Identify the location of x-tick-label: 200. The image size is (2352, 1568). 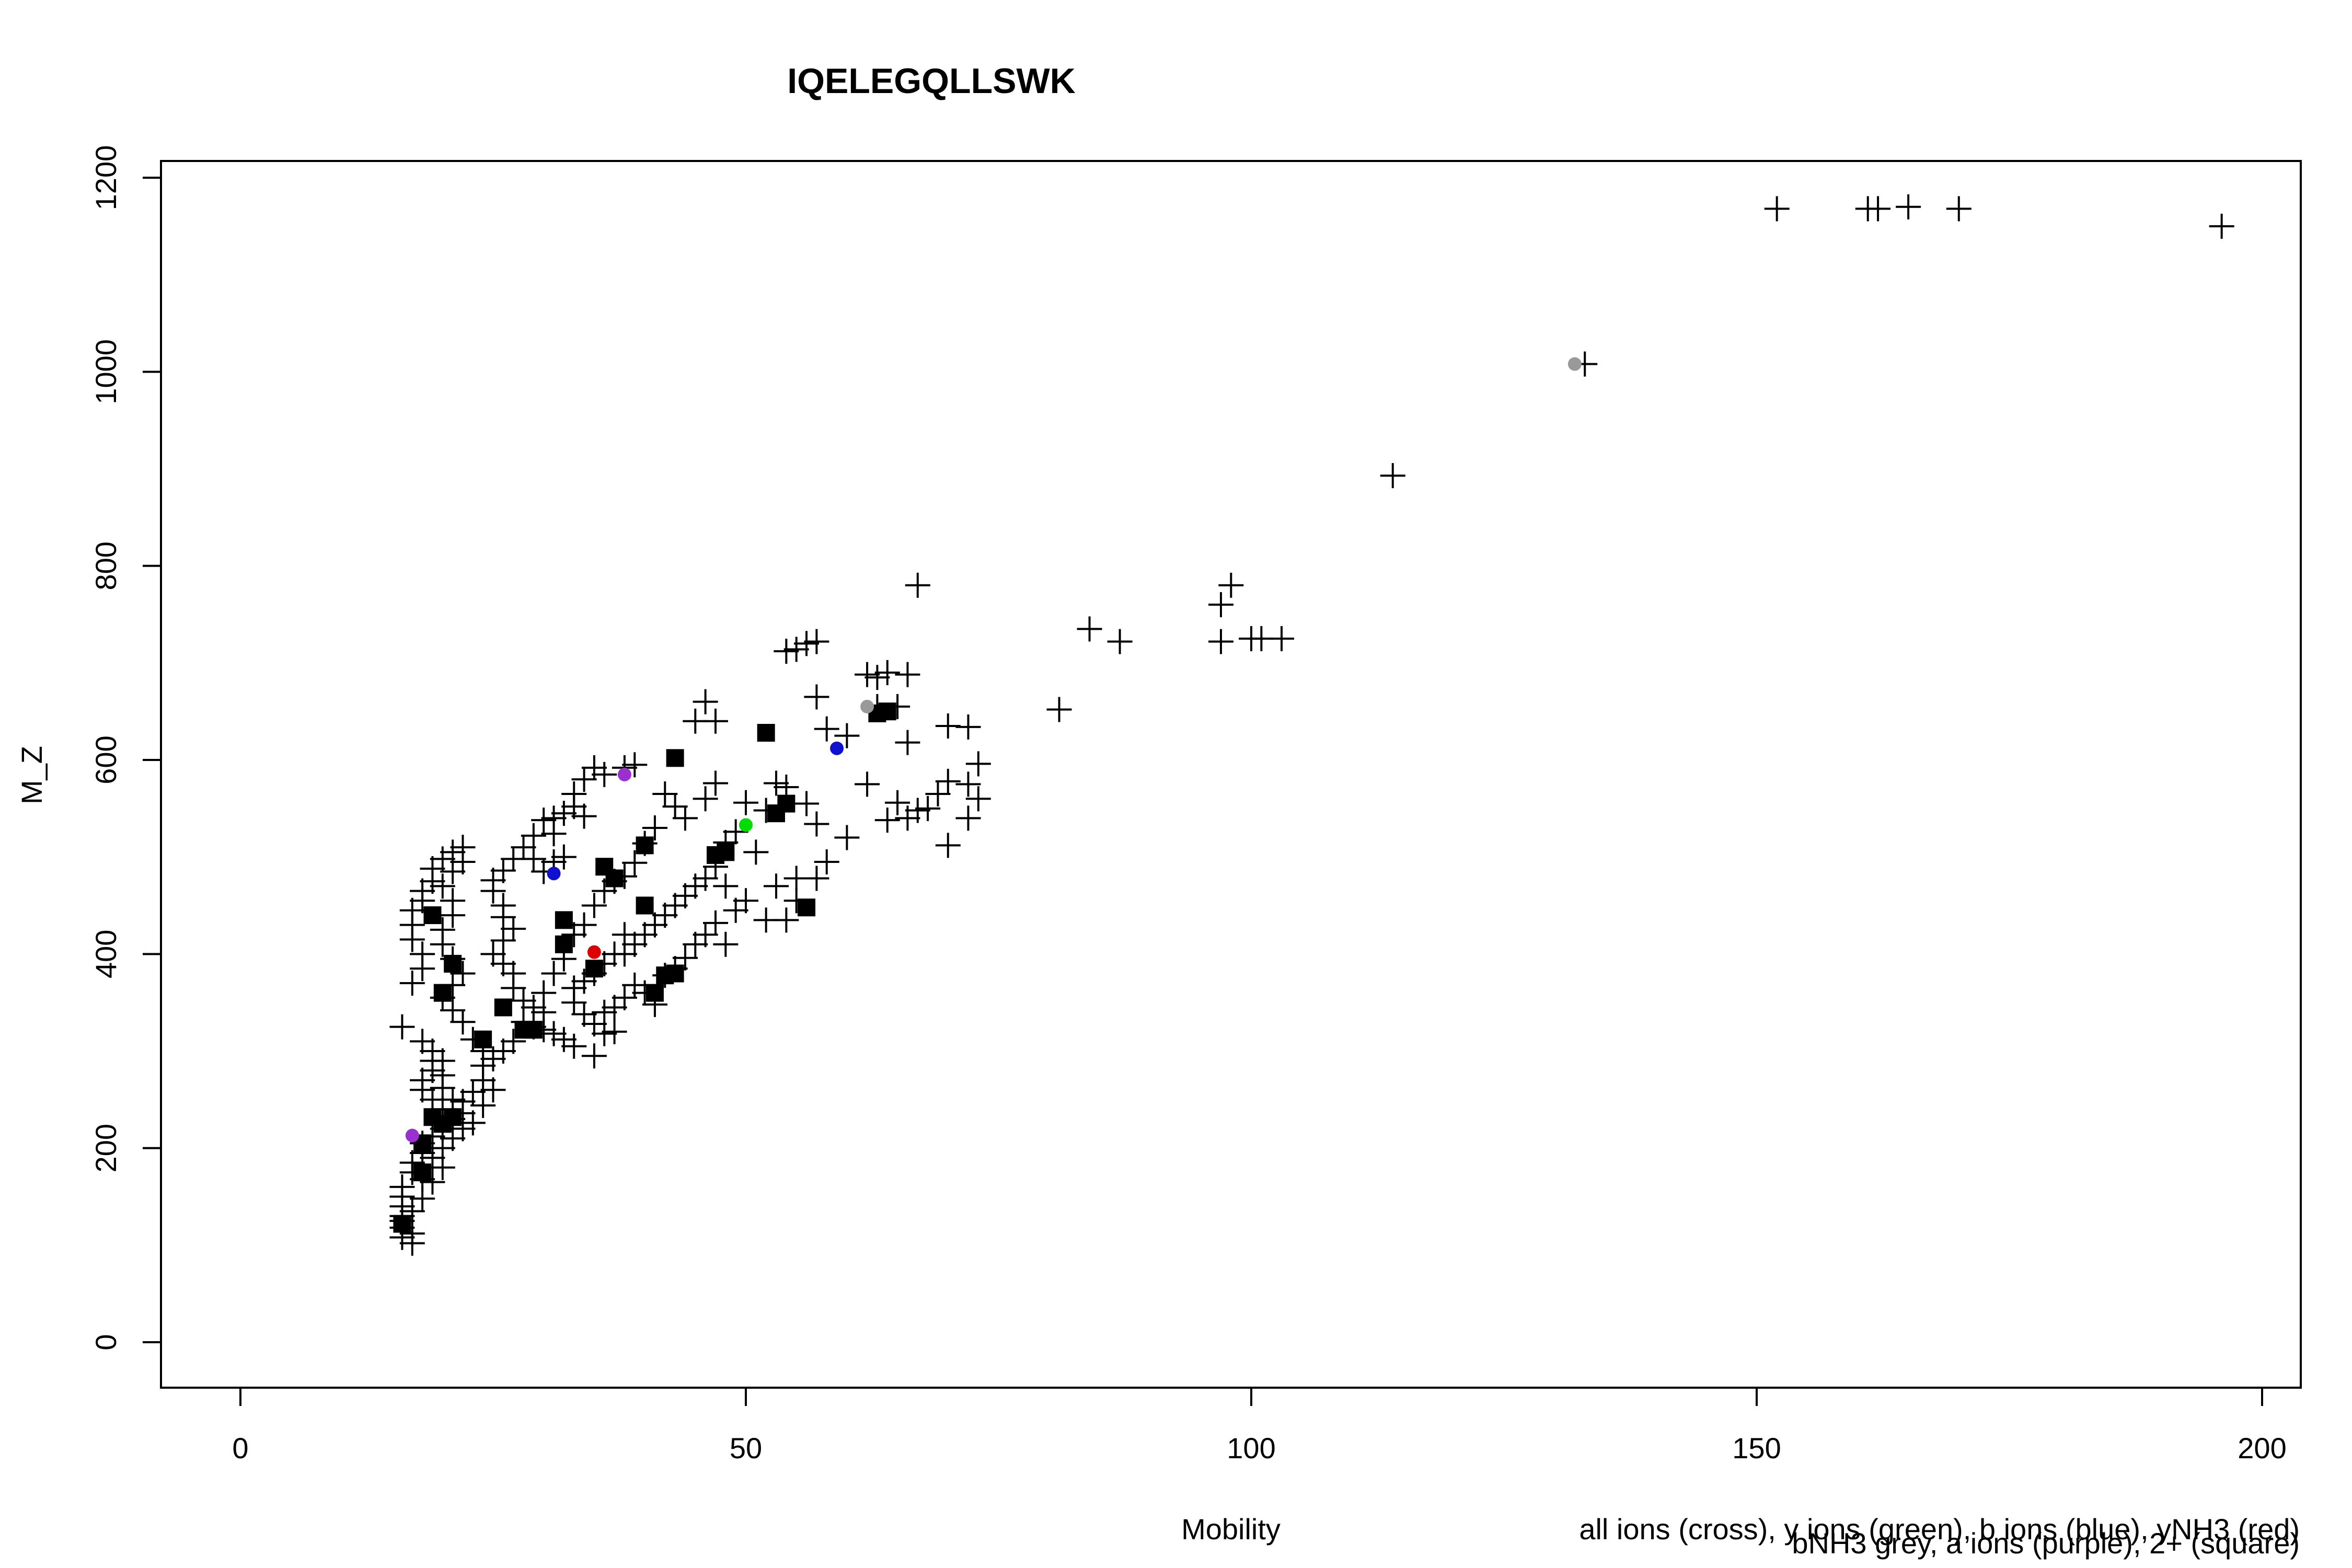
(2262, 1448).